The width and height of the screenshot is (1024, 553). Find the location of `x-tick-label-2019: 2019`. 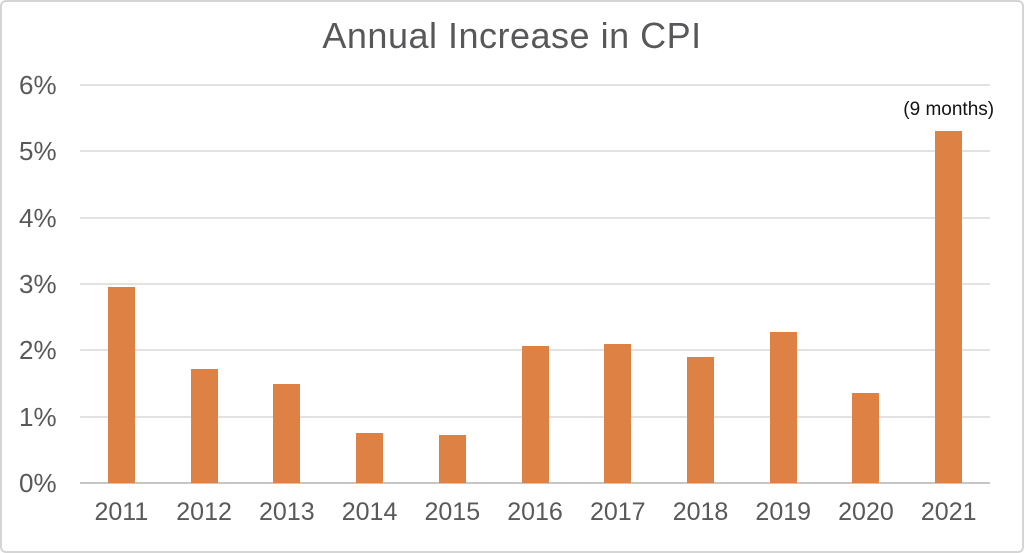

x-tick-label-2019: 2019 is located at coordinates (783, 512).